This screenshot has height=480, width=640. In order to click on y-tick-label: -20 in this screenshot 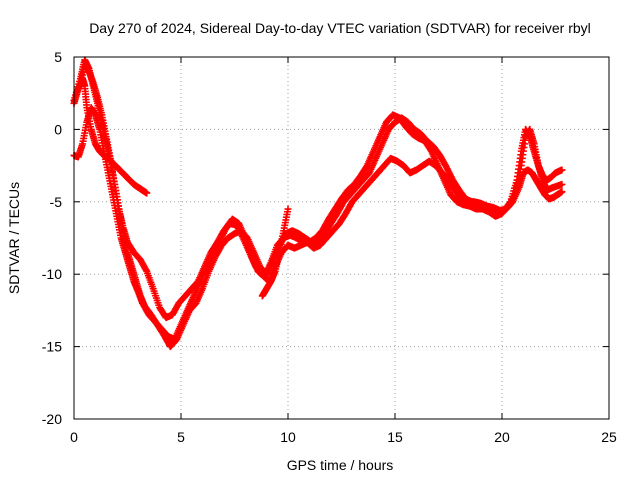, I will do `click(52, 419)`.